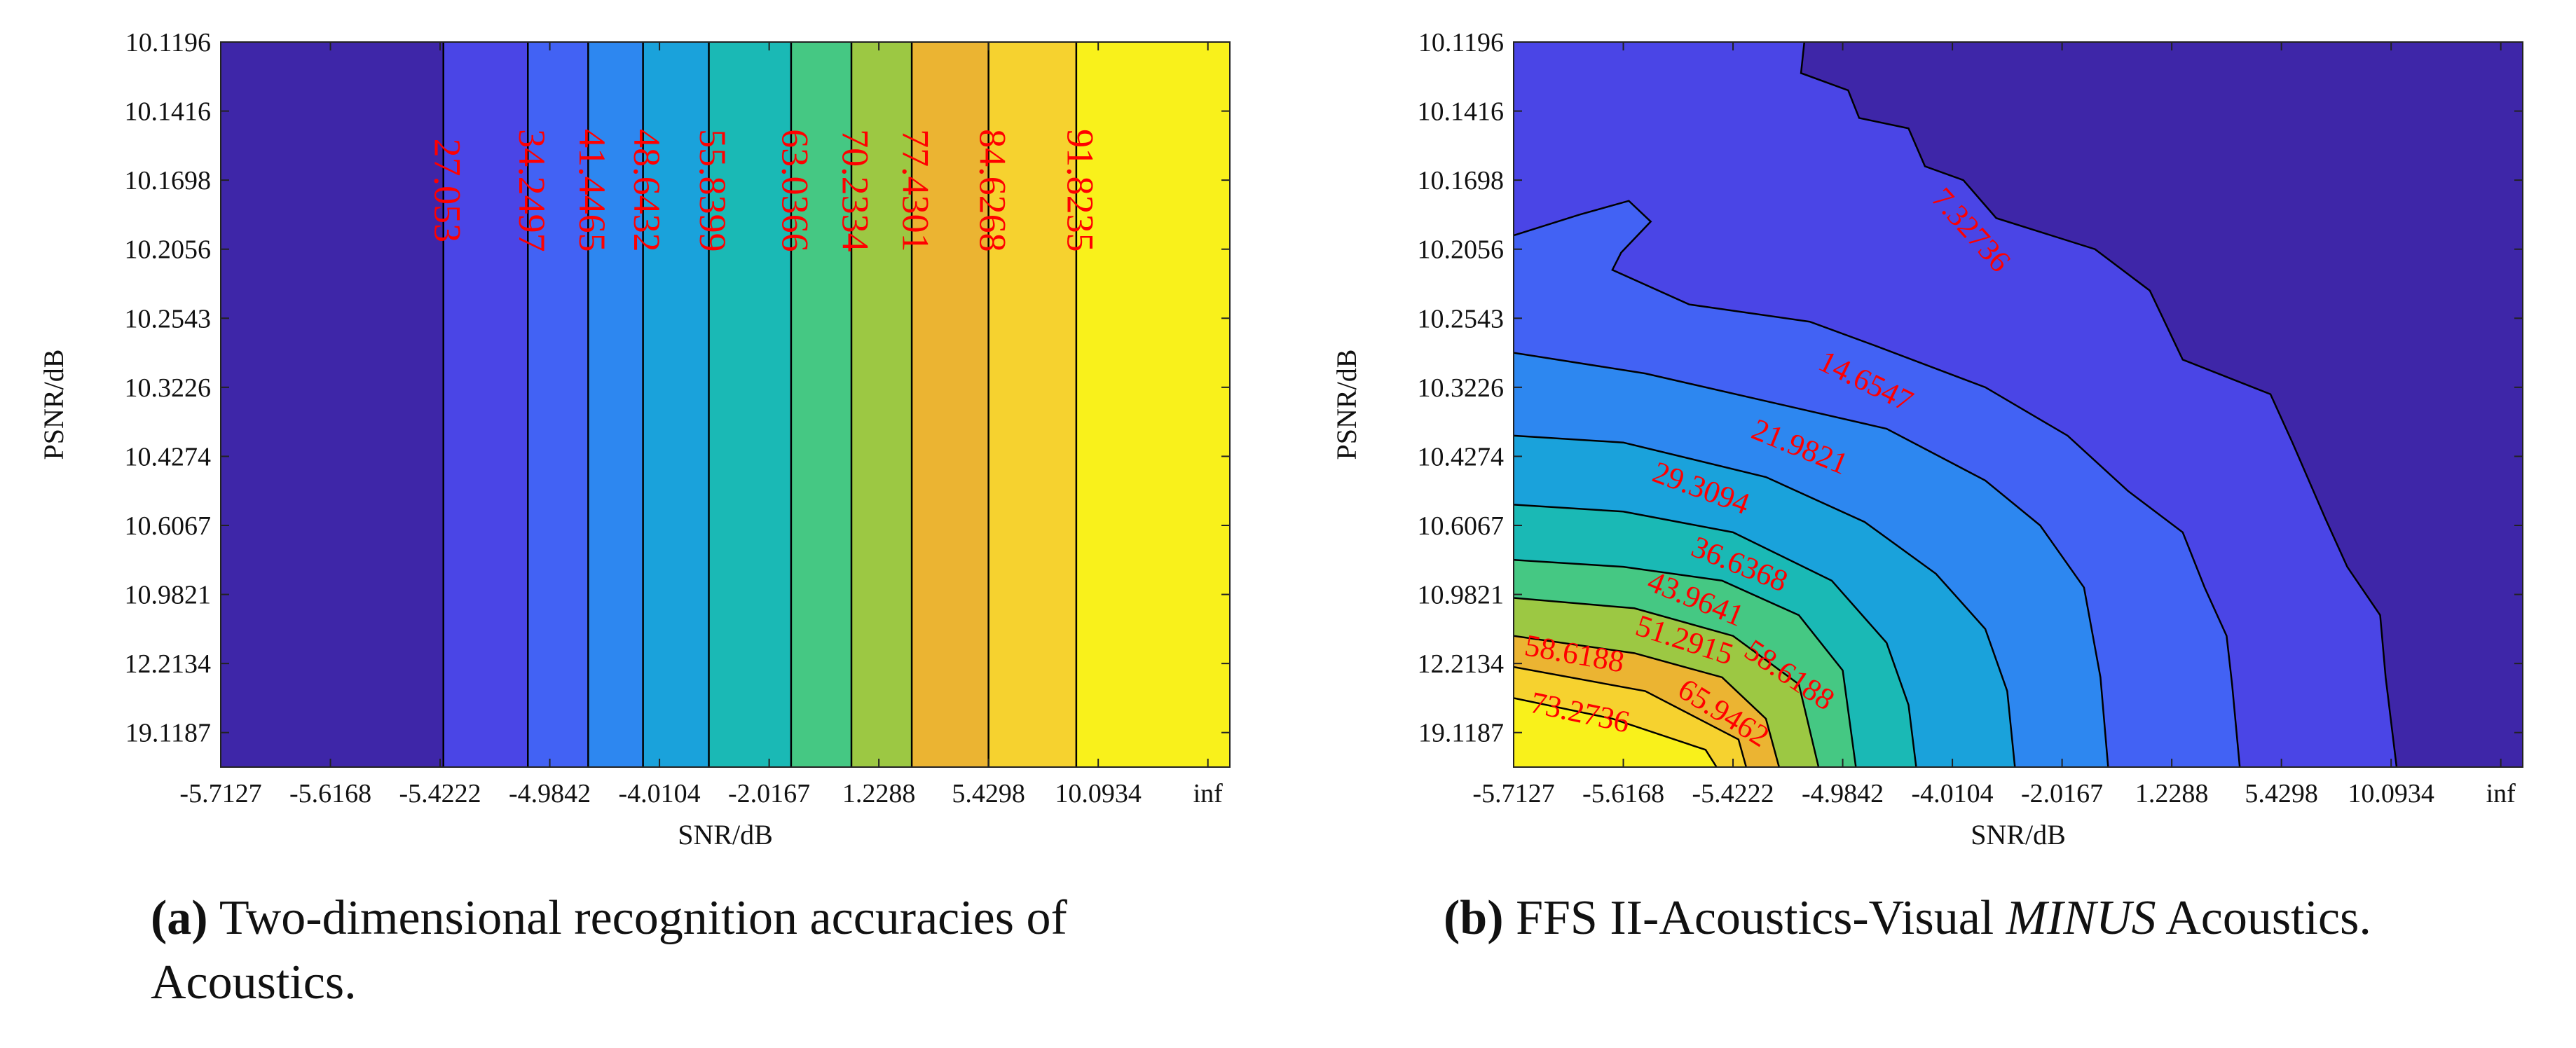  Describe the element at coordinates (1080, 191) in the screenshot. I see `contour-label-a: 91.8235` at that location.